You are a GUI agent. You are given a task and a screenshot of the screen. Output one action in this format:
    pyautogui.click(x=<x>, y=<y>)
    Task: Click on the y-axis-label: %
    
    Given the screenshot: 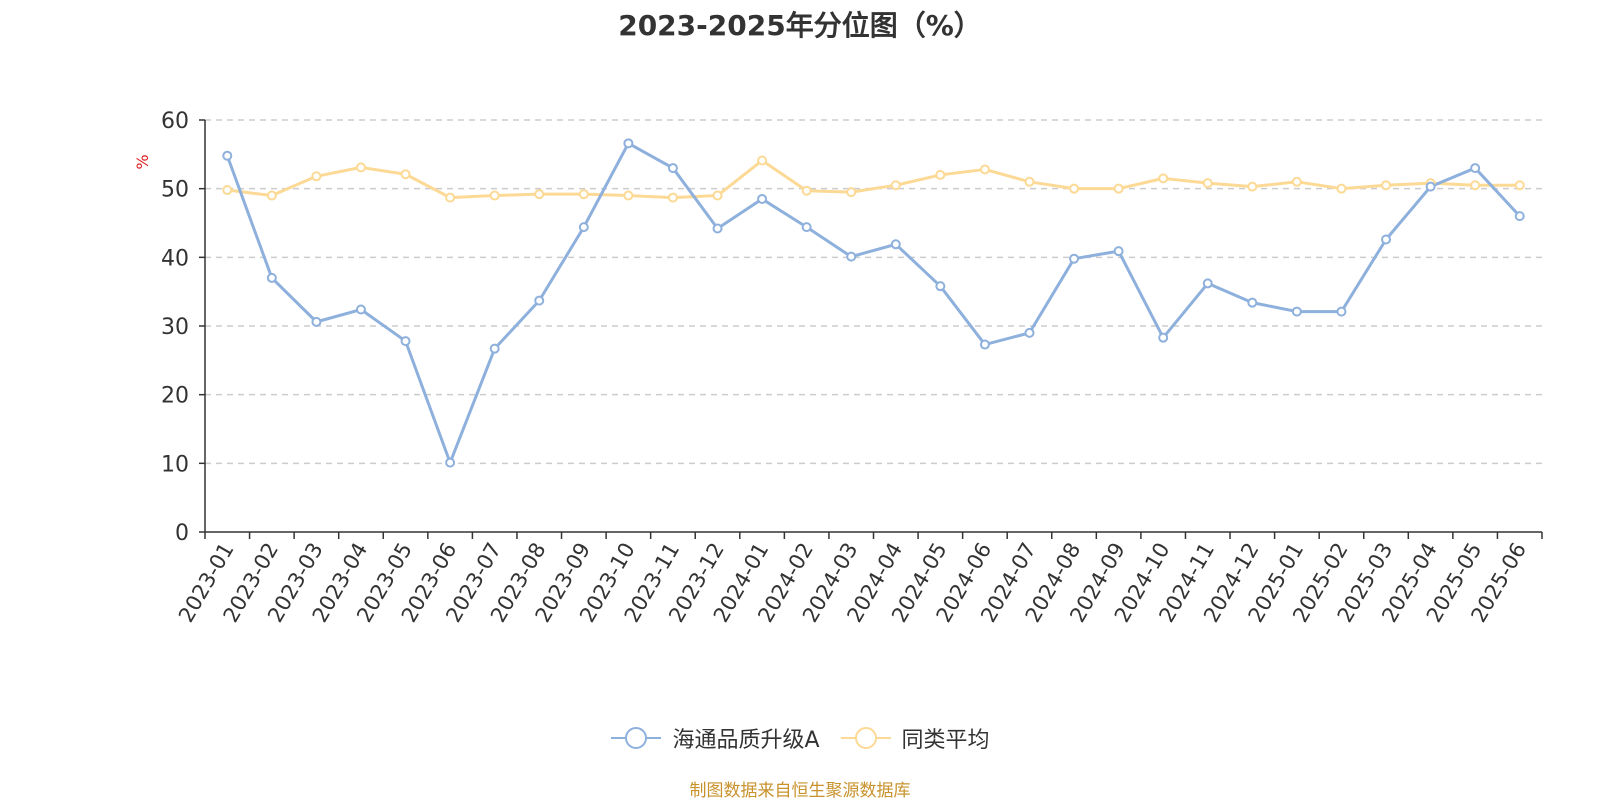 What is the action you would take?
    pyautogui.click(x=142, y=161)
    